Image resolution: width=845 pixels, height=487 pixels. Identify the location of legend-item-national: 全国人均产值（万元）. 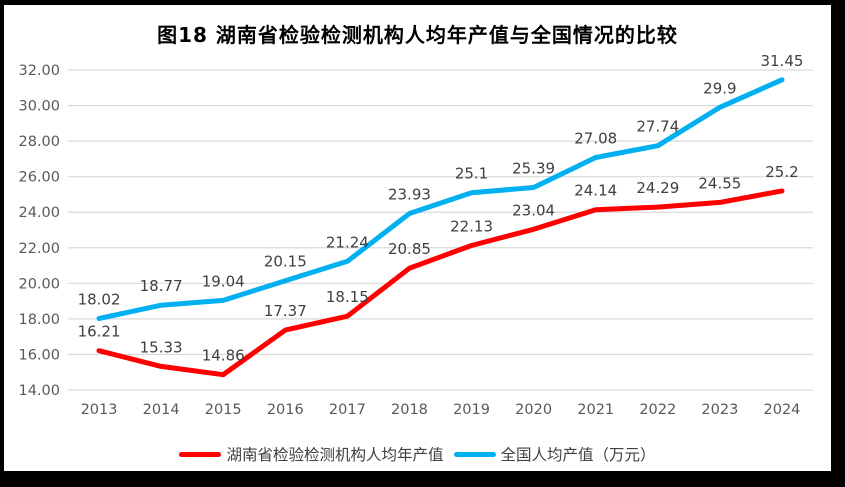
(554, 454).